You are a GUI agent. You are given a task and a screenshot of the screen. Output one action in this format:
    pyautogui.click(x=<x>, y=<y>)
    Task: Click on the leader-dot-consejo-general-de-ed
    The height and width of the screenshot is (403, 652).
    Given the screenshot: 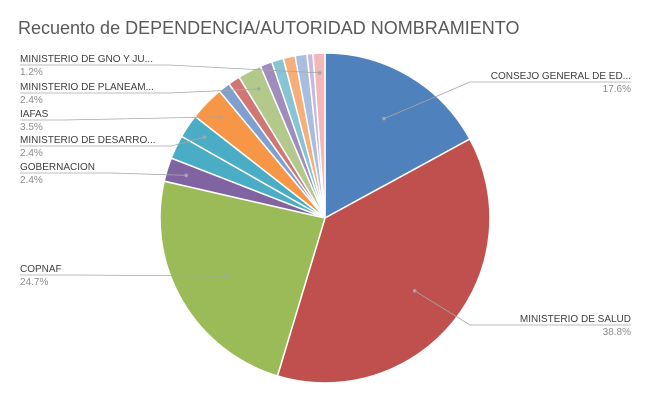 What is the action you would take?
    pyautogui.click(x=384, y=118)
    